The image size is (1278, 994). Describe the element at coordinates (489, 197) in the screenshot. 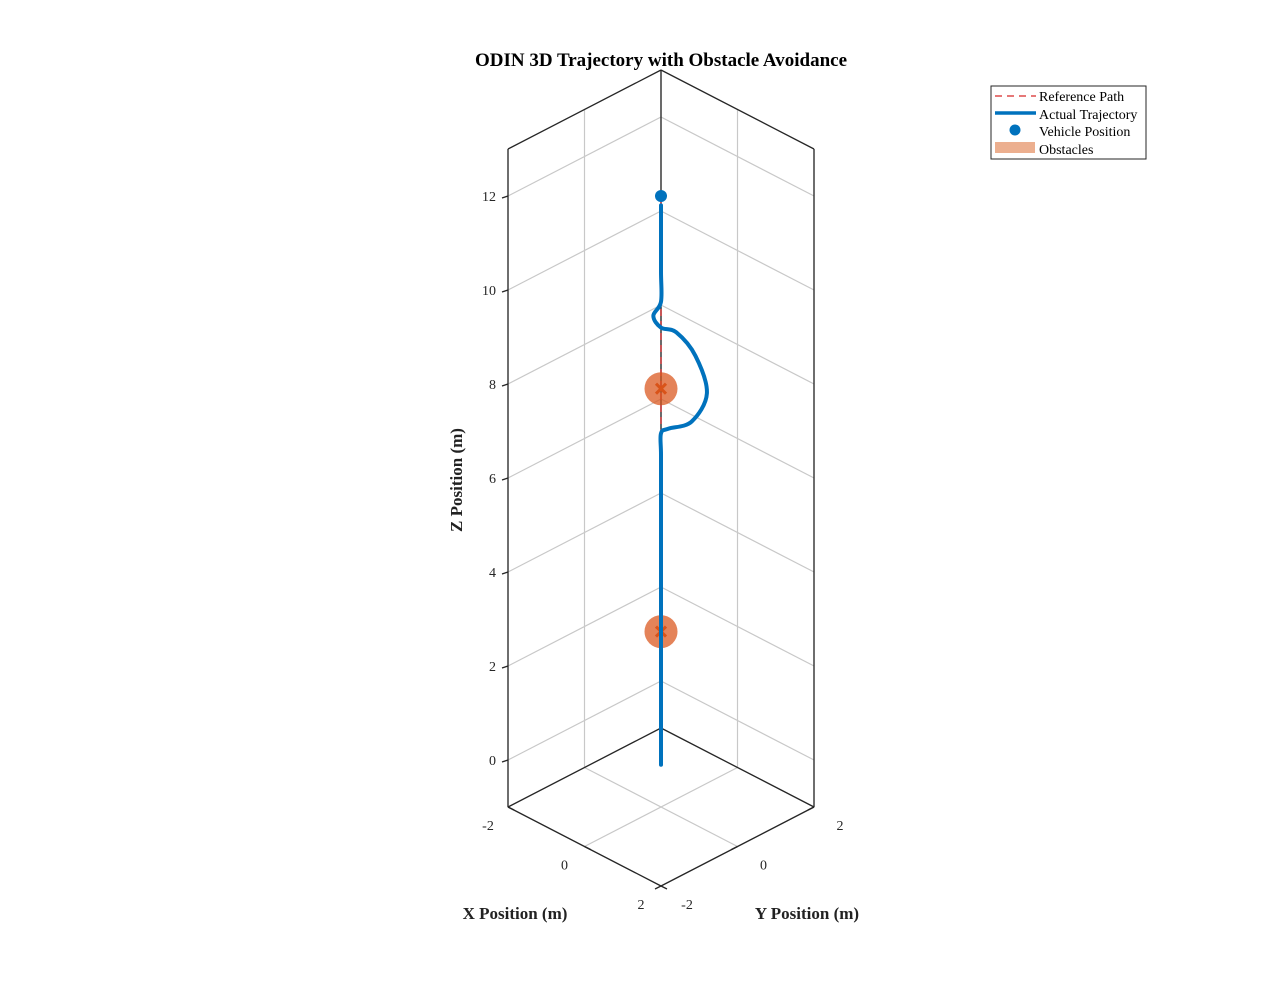

I see `z-tick-label: 12` at that location.